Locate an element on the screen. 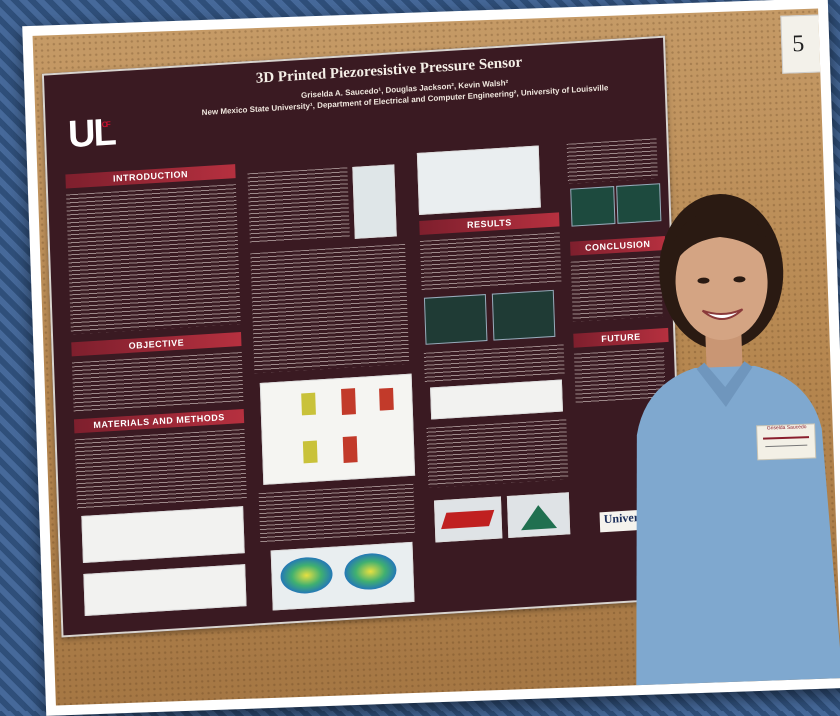  logo-small-text: OF is located at coordinates (105, 124).